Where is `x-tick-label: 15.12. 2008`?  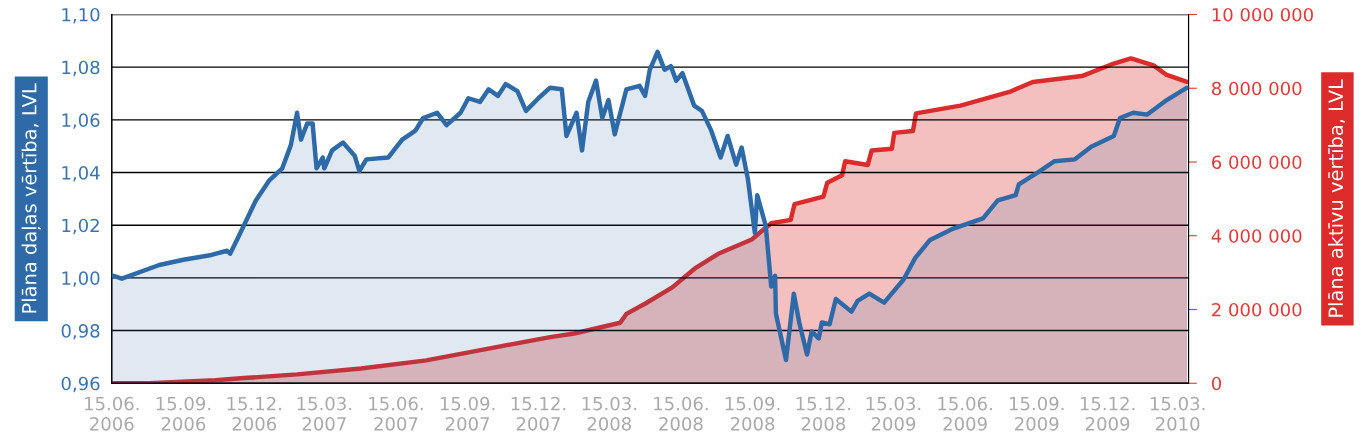
x-tick-label: 15.12. 2008 is located at coordinates (823, 413).